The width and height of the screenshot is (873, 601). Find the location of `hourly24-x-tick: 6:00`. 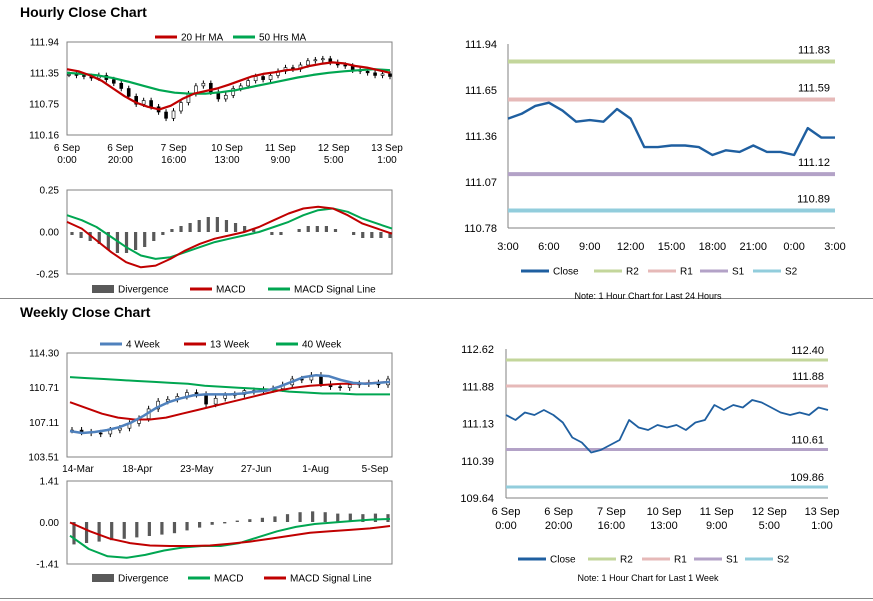

hourly24-x-tick: 6:00 is located at coordinates (548, 247).